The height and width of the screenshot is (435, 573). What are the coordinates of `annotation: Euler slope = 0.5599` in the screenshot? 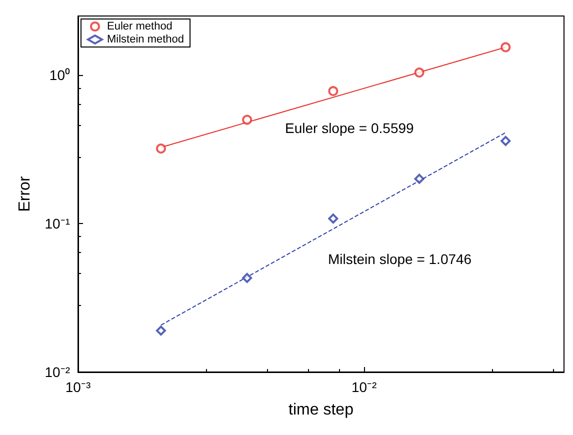 It's located at (349, 128).